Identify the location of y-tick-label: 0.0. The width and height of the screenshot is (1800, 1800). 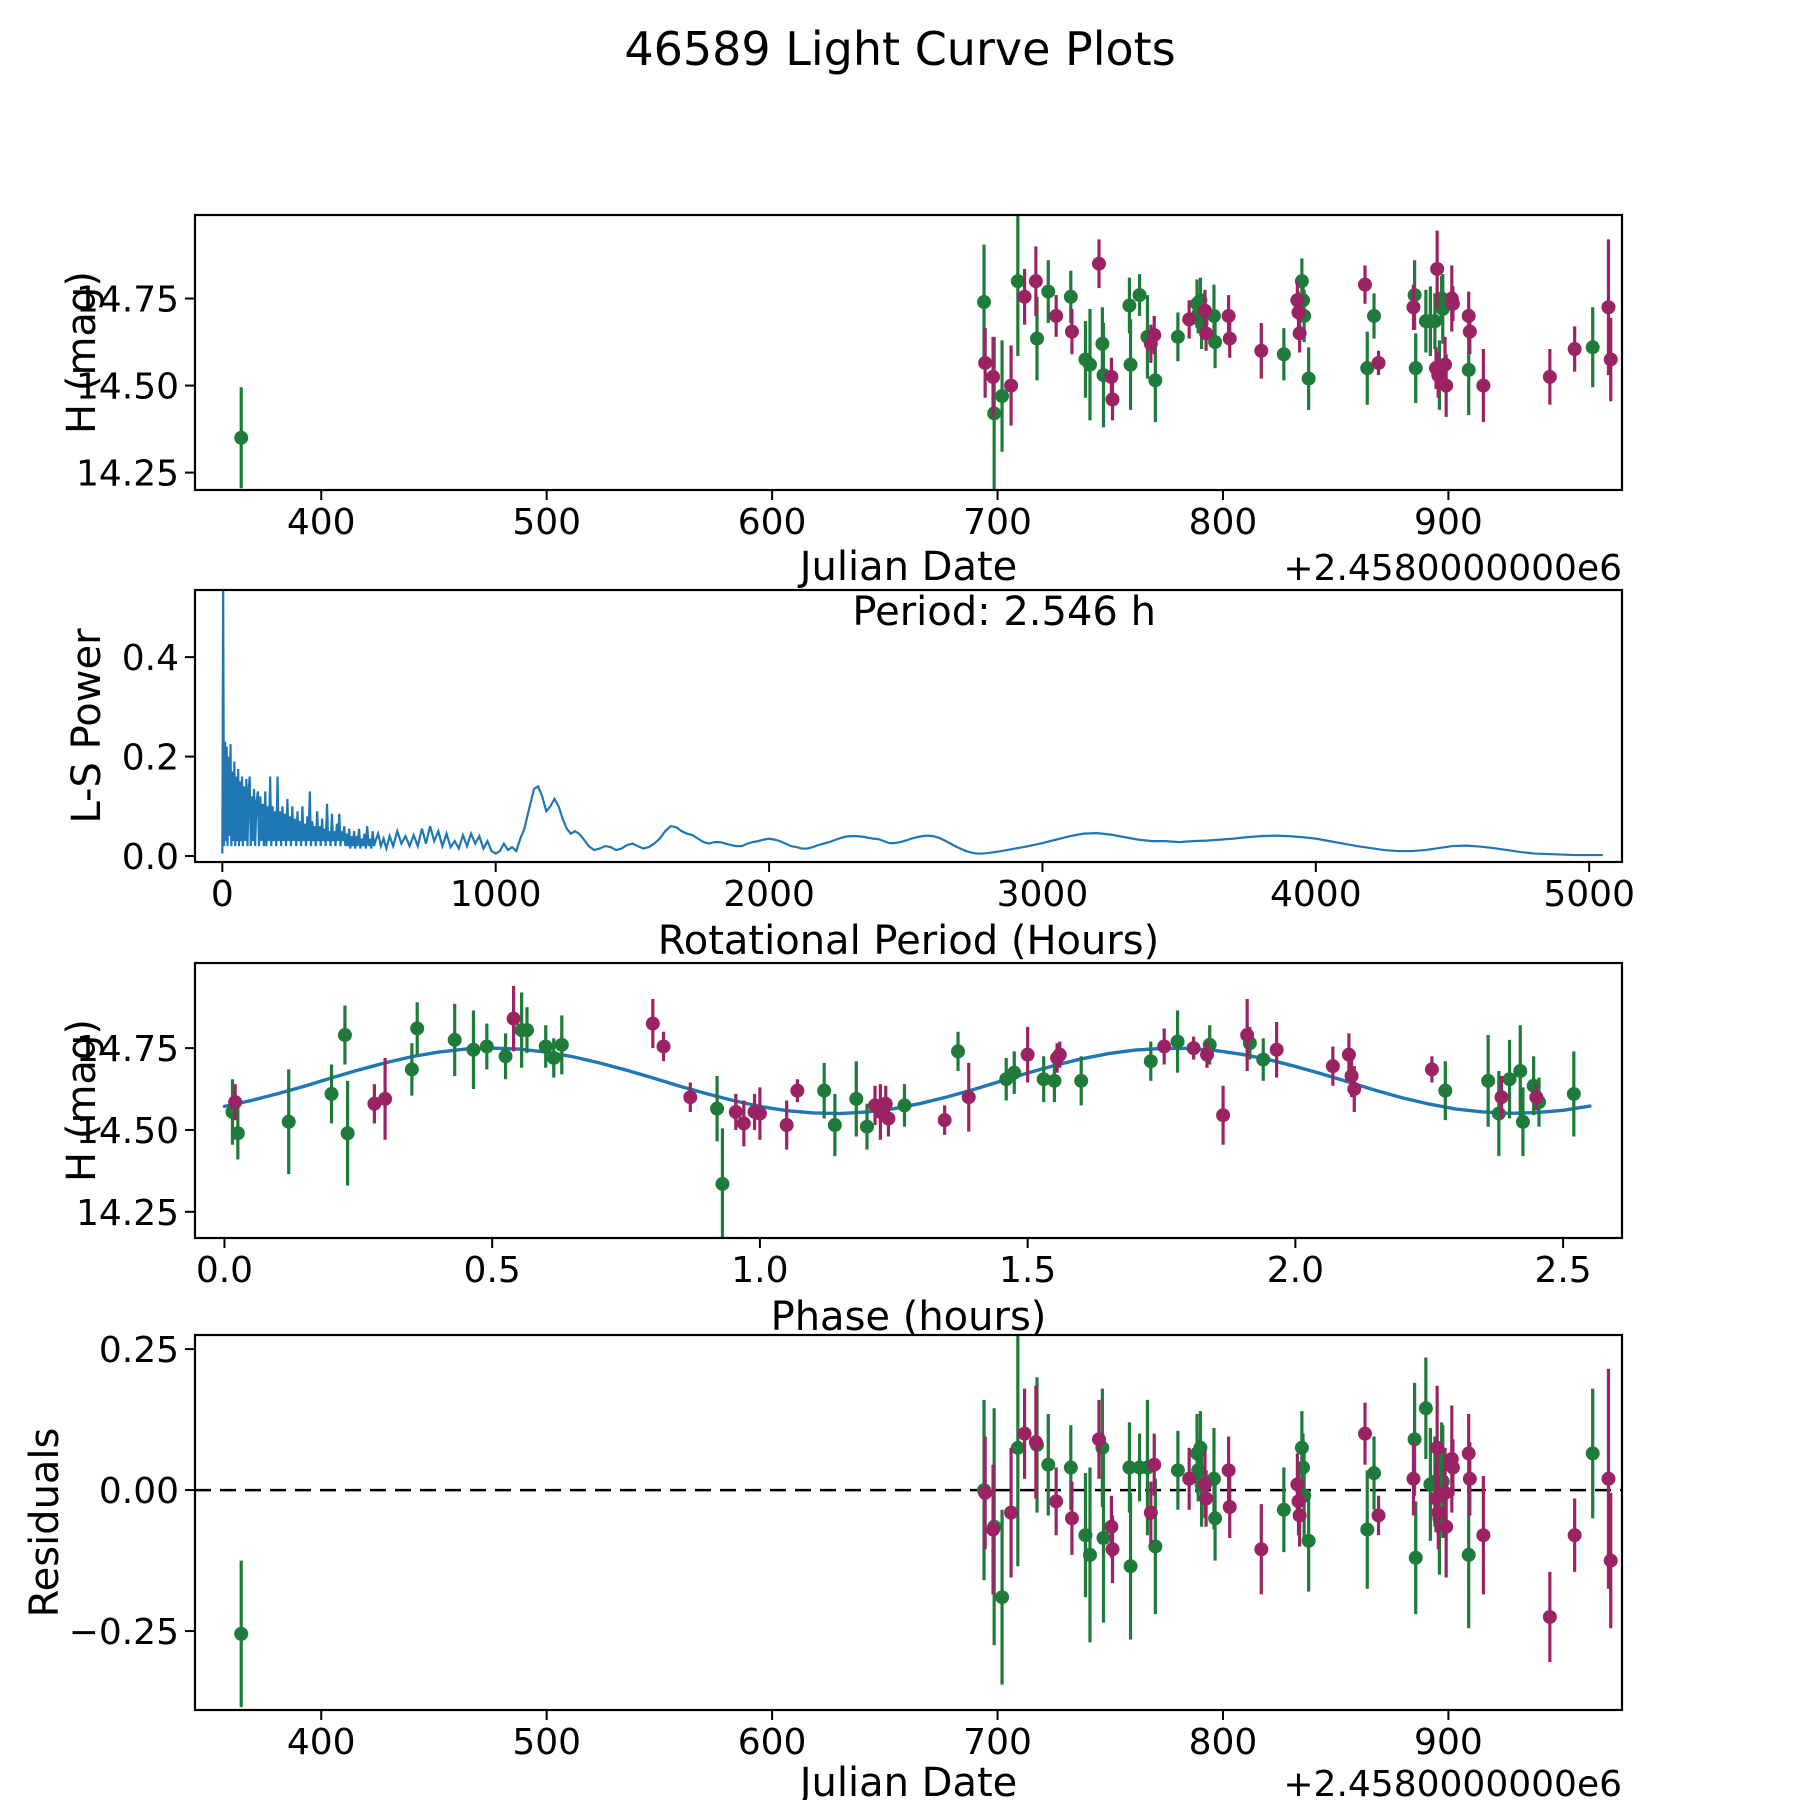
(150, 857).